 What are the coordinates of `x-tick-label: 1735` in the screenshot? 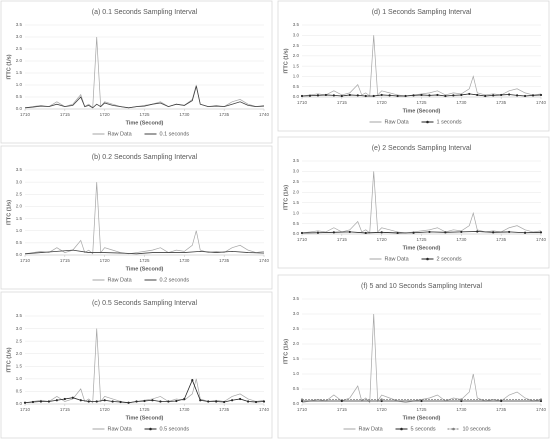 It's located at (224, 260).